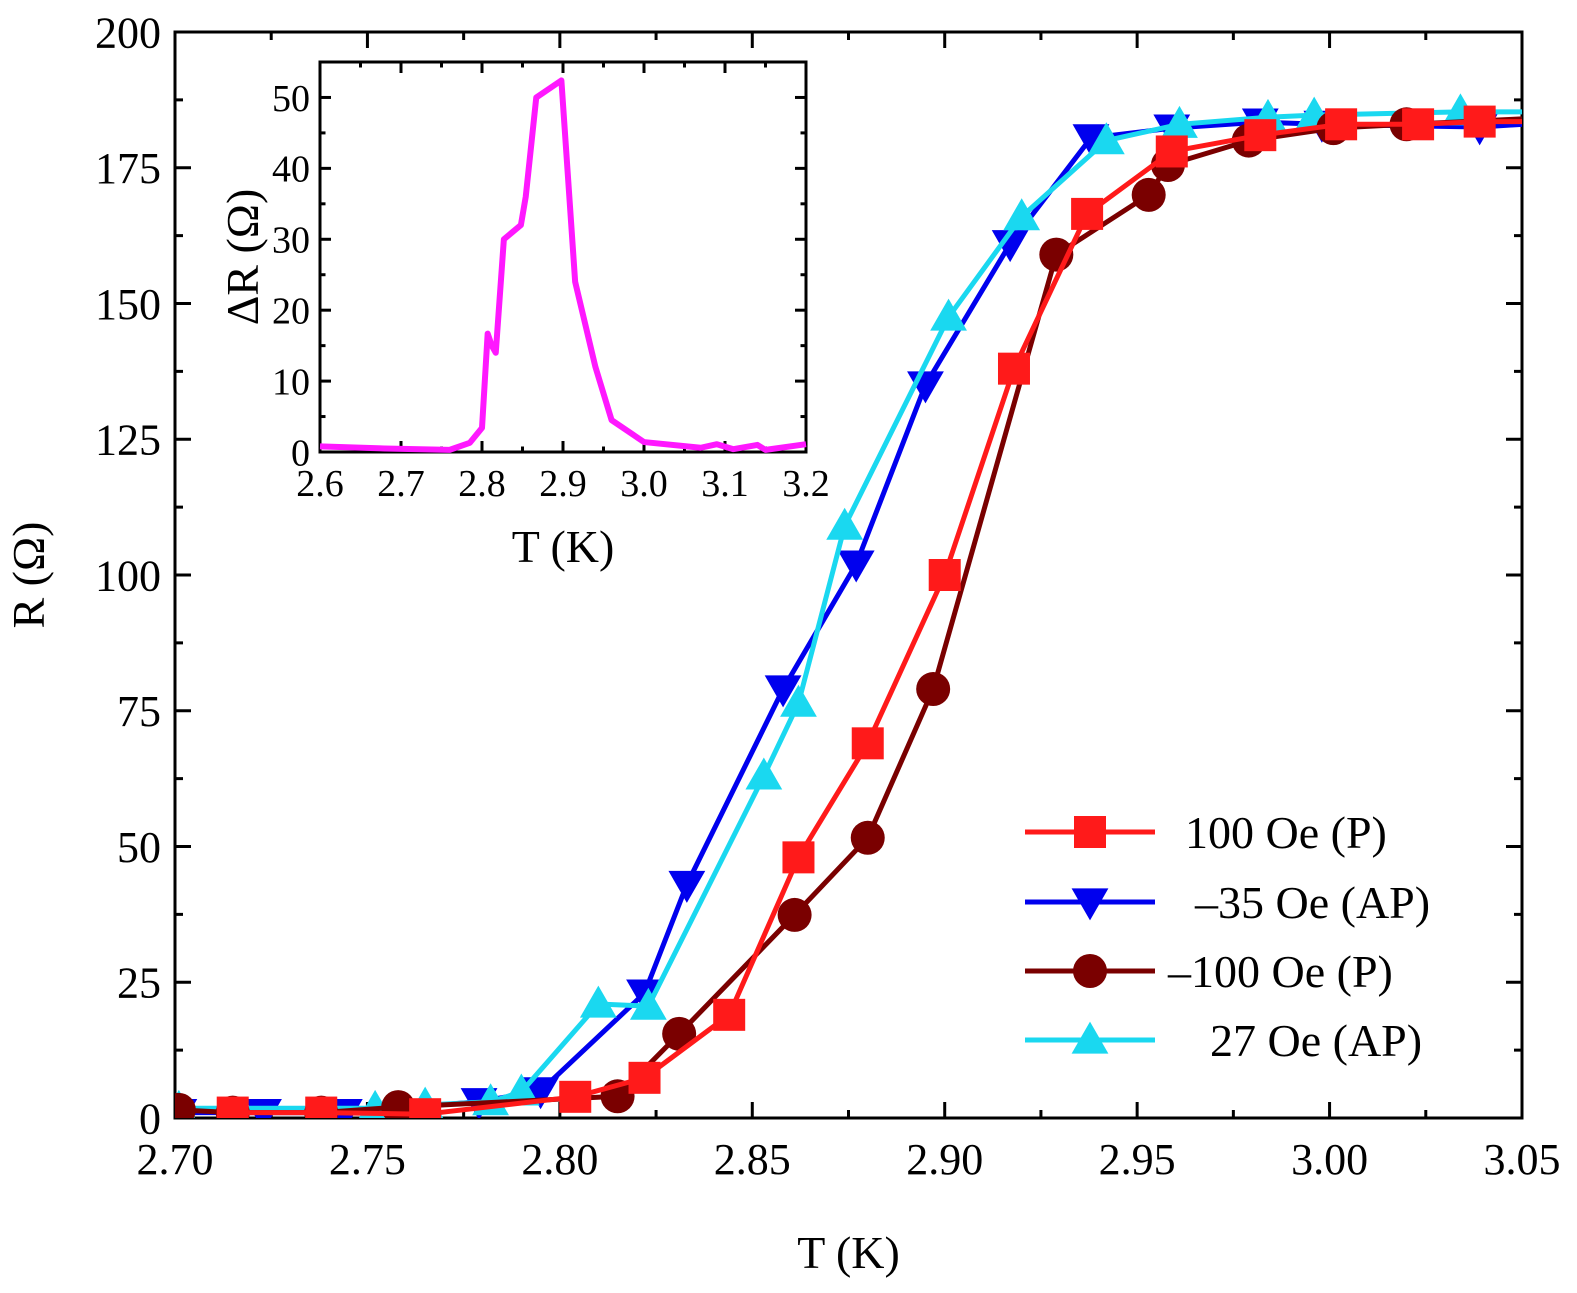 The width and height of the screenshot is (1577, 1293). I want to click on y-tick-label: 20, so click(291, 311).